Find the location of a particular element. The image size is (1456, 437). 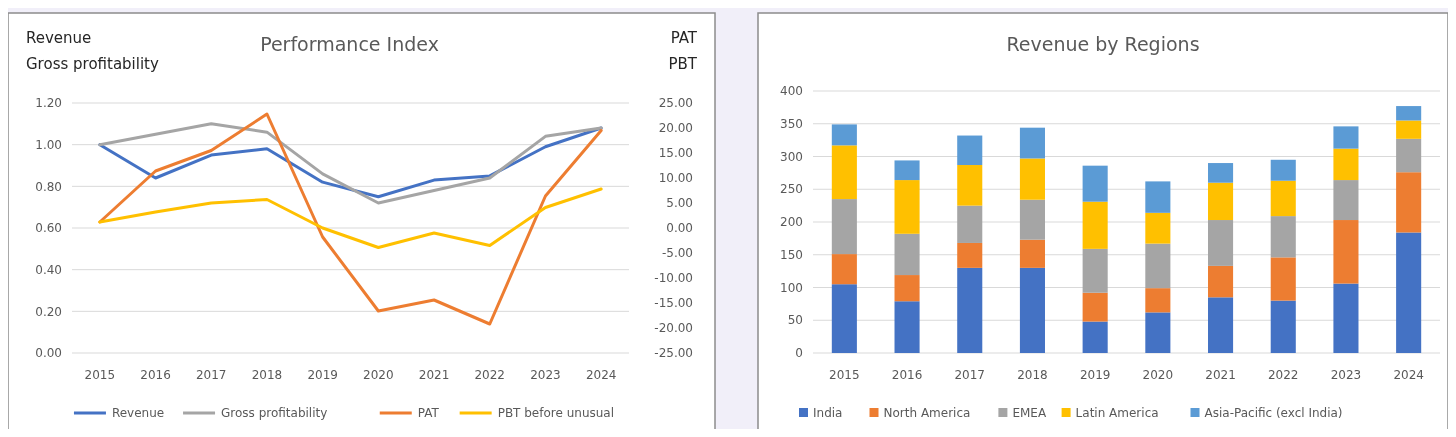

y-tick-label: 150 is located at coordinates (791, 254).